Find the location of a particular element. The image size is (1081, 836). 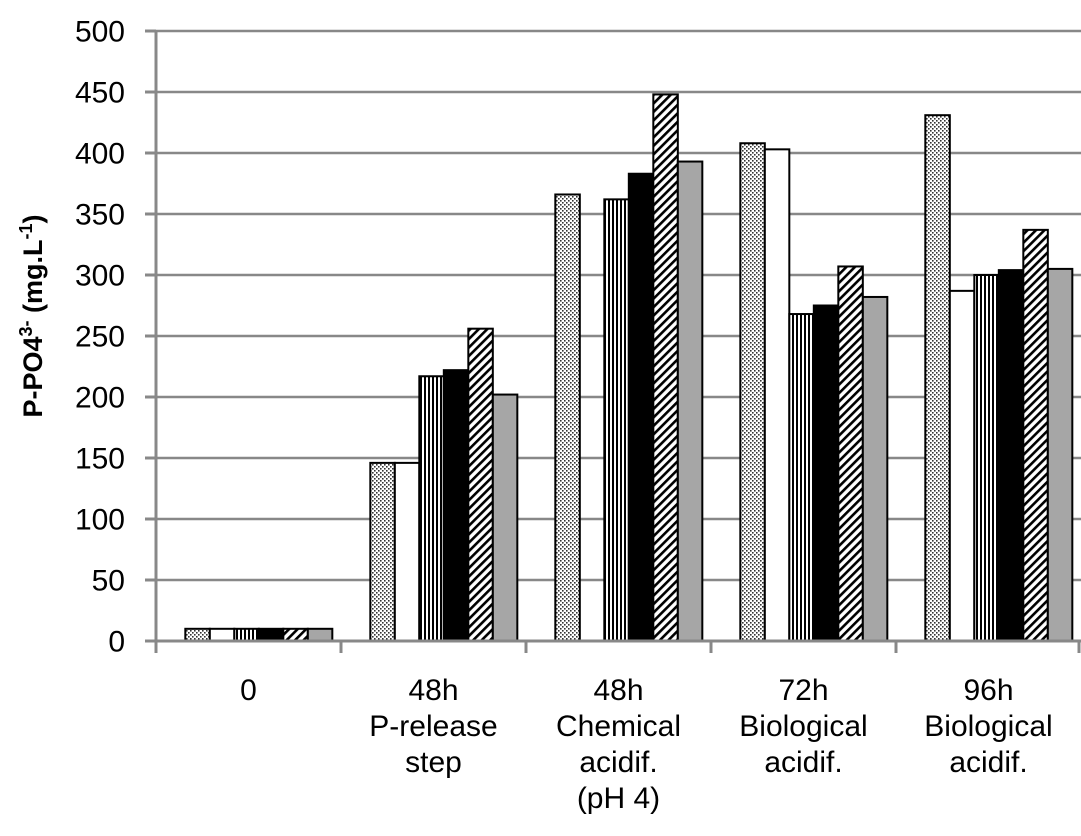

y-axis-label-mid: (mg.L is located at coordinates (33, 279).